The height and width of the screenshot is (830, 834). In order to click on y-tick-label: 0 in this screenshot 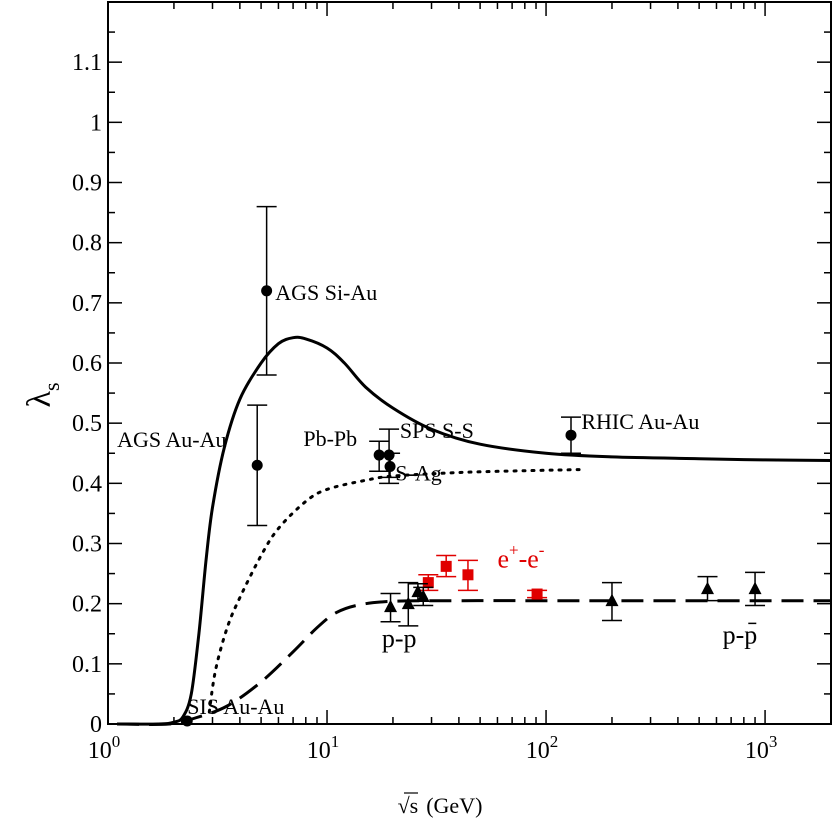, I will do `click(96, 725)`.